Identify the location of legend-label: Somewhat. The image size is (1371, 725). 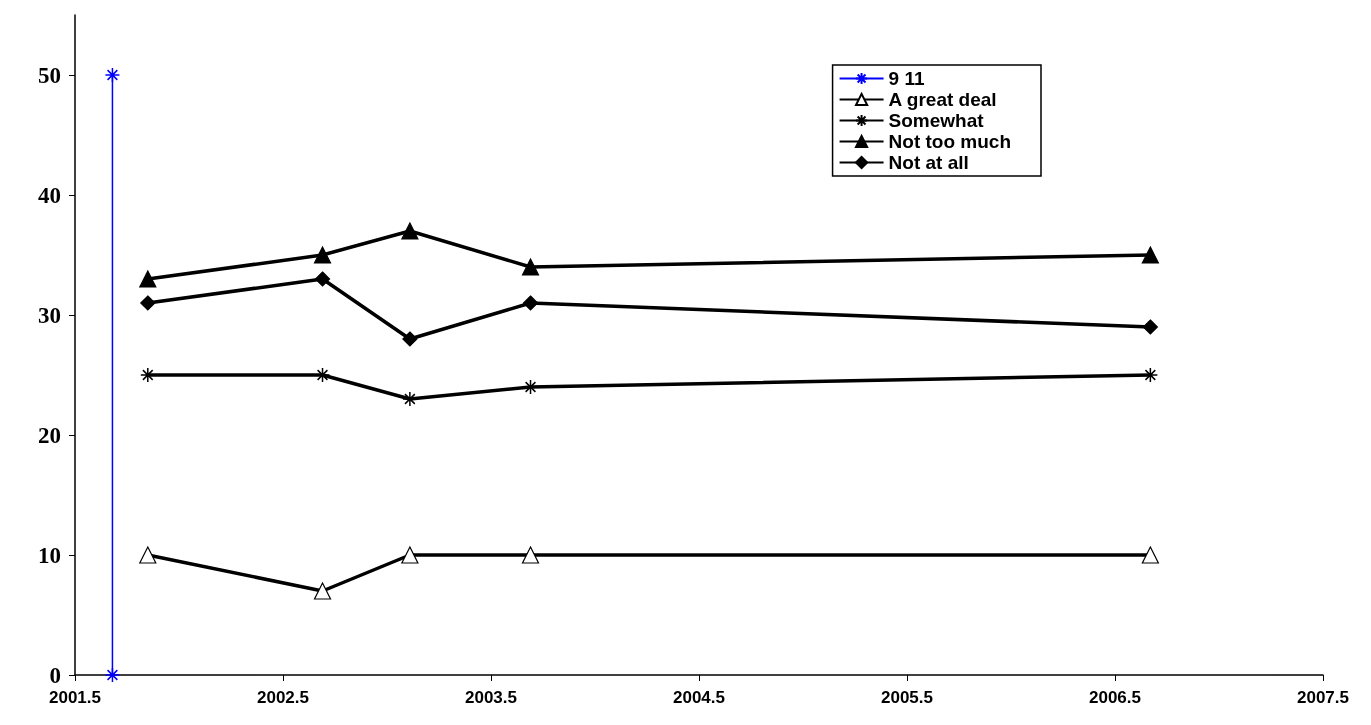
(936, 120).